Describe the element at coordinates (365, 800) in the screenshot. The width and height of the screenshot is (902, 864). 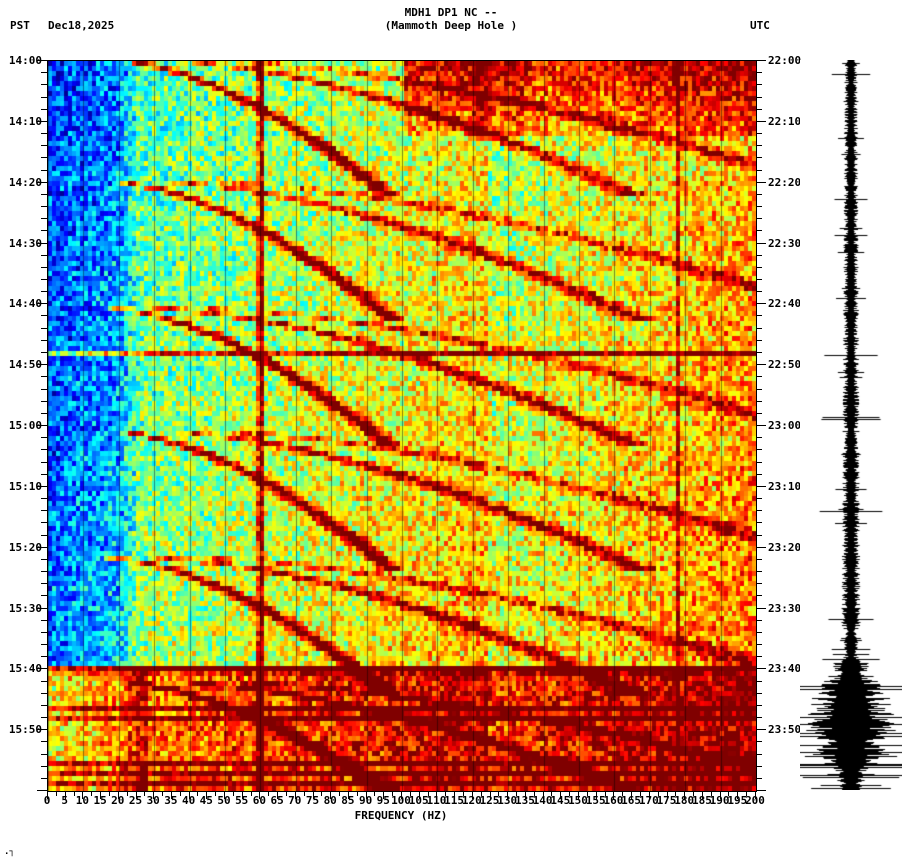
I see `frequency-label: 90` at that location.